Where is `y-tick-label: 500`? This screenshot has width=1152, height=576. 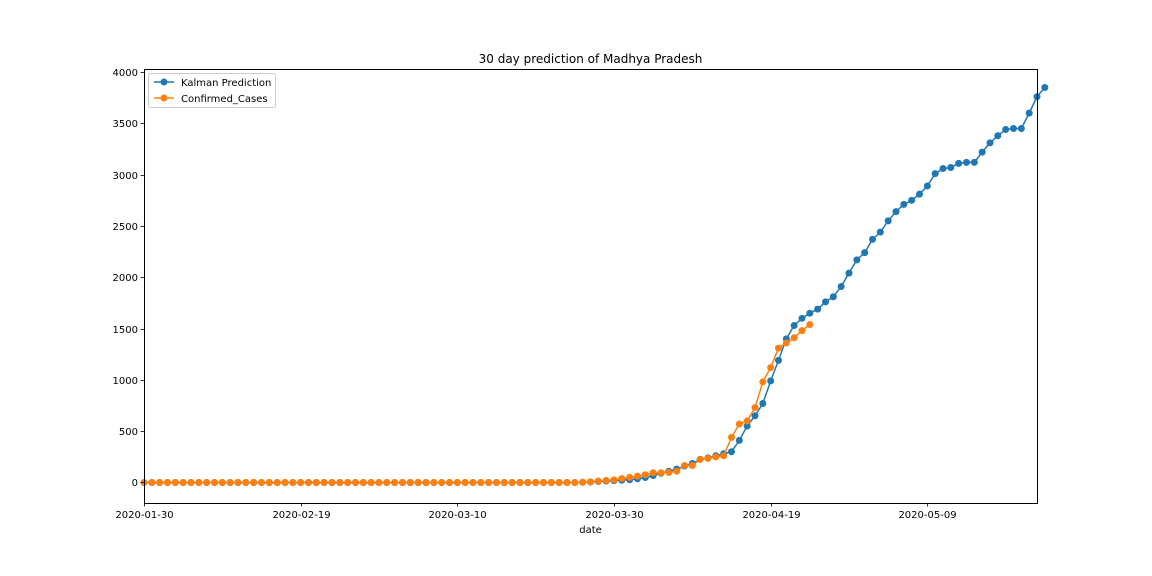
y-tick-label: 500 is located at coordinates (128, 432).